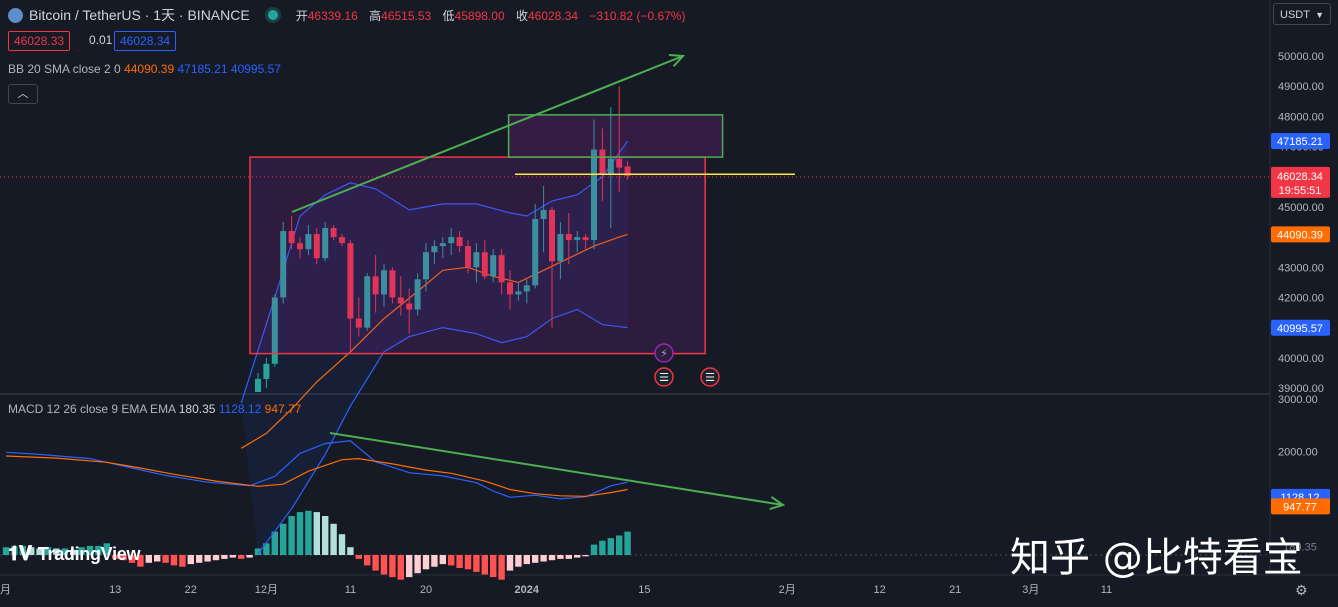  I want to click on range-box-red, so click(477, 255).